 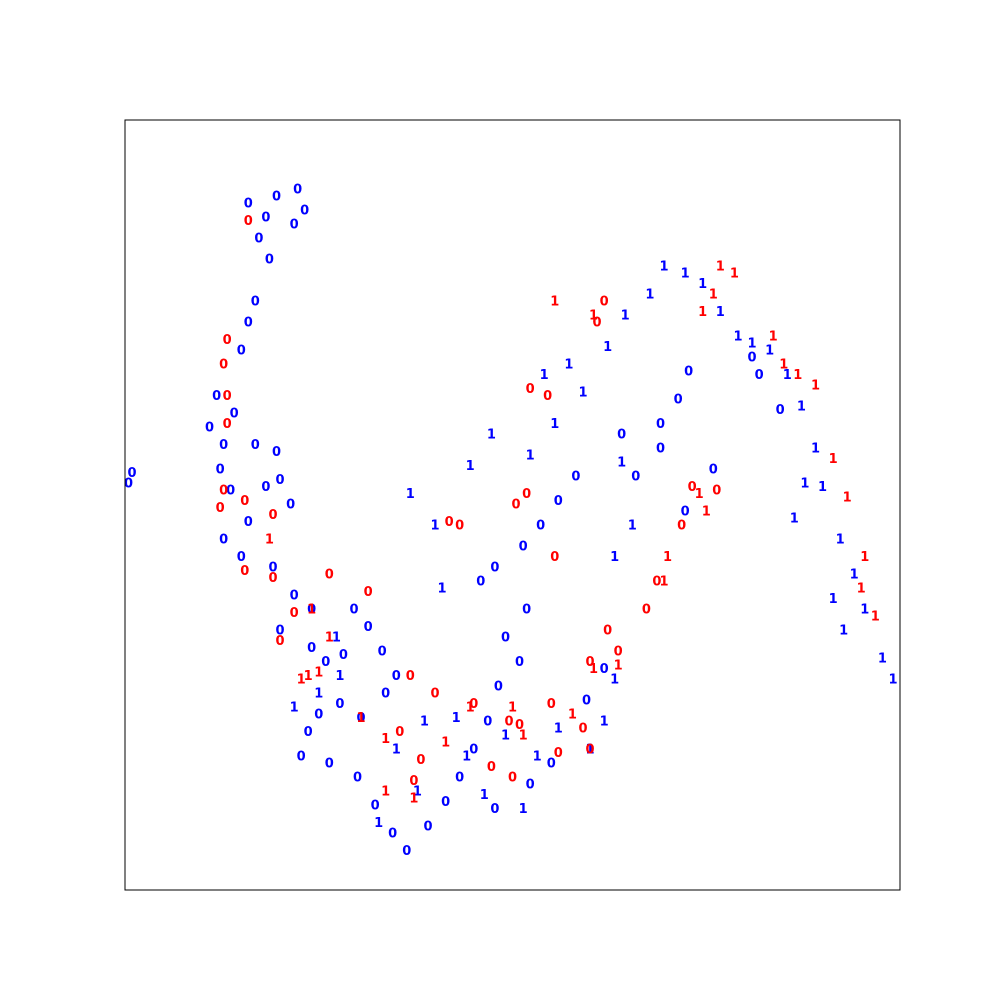 What do you see at coordinates (385, 792) in the screenshot?
I see `scatter-point-3-6: 1` at bounding box center [385, 792].